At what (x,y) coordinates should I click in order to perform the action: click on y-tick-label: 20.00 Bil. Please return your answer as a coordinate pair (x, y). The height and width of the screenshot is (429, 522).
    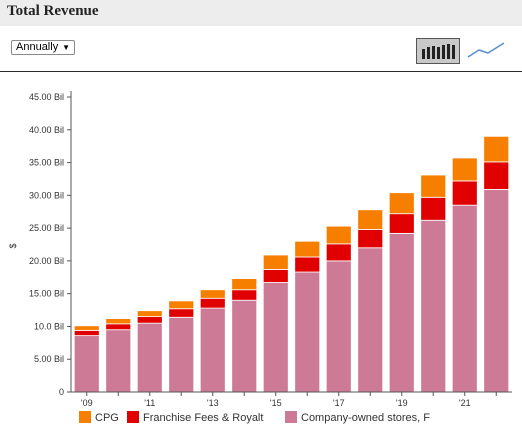
    Looking at the image, I should click on (46, 261).